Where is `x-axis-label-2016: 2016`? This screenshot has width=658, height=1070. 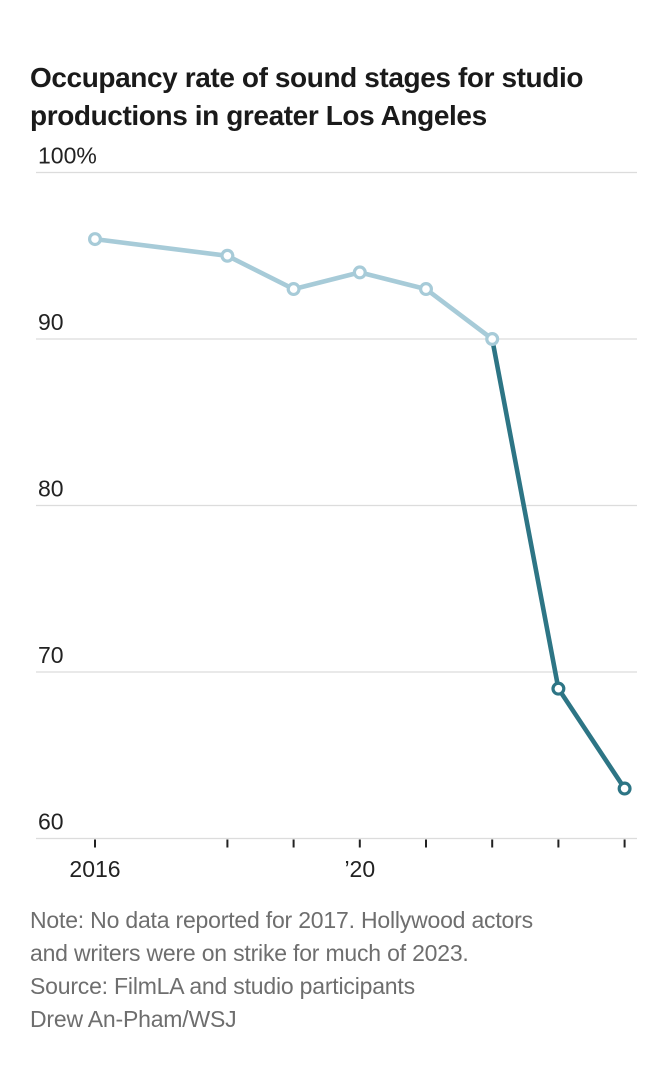 x-axis-label-2016: 2016 is located at coordinates (94, 869).